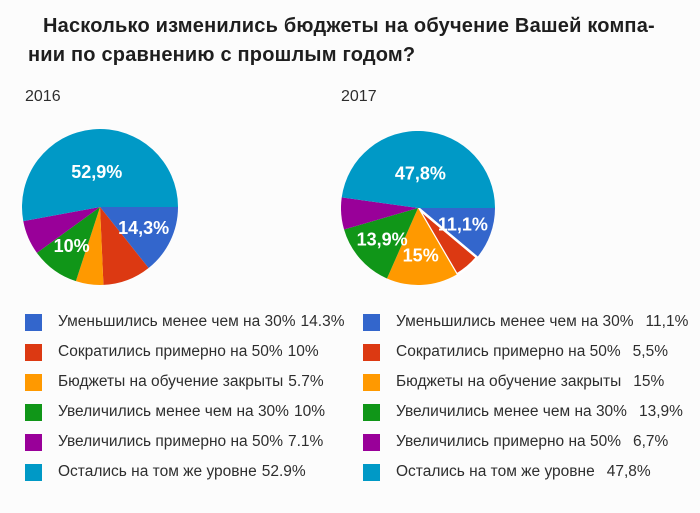 The image size is (700, 513). What do you see at coordinates (382, 240) in the screenshot?
I see `pie-slice-label: 13,9%` at bounding box center [382, 240].